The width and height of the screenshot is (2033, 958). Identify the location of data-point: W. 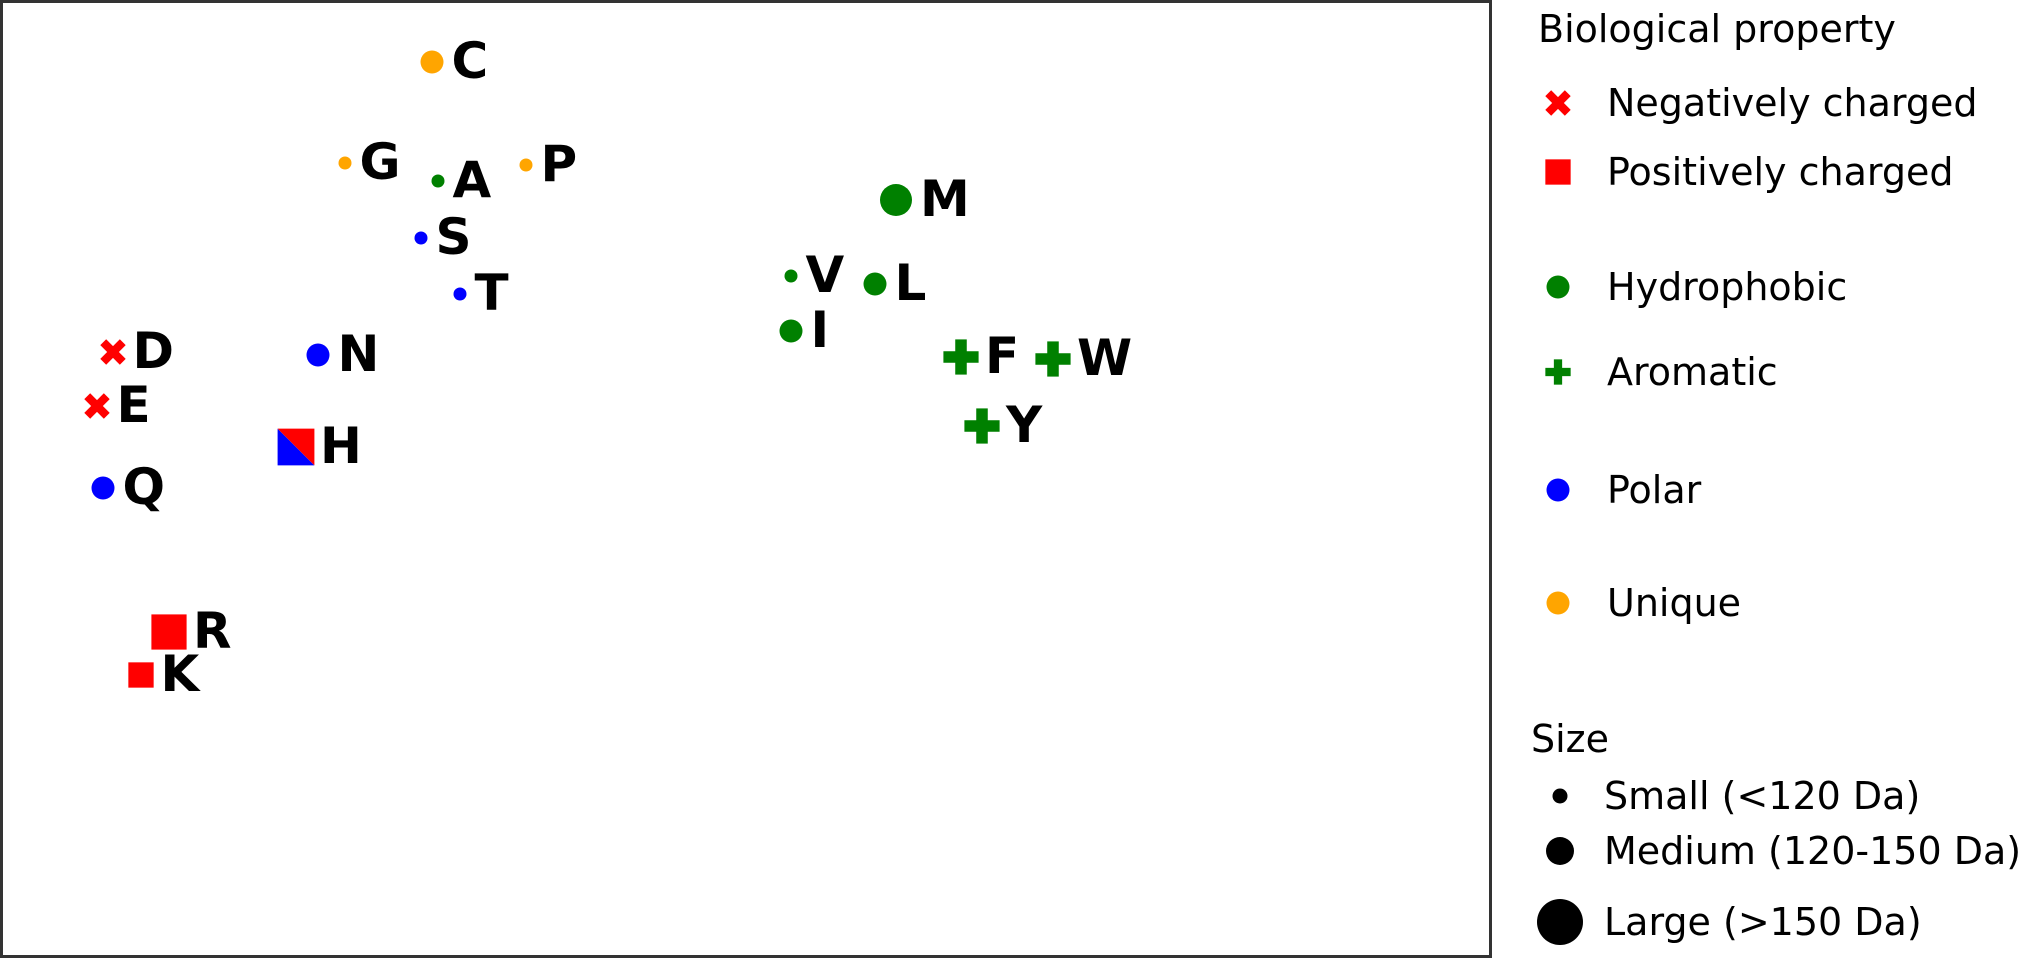
(1083, 358).